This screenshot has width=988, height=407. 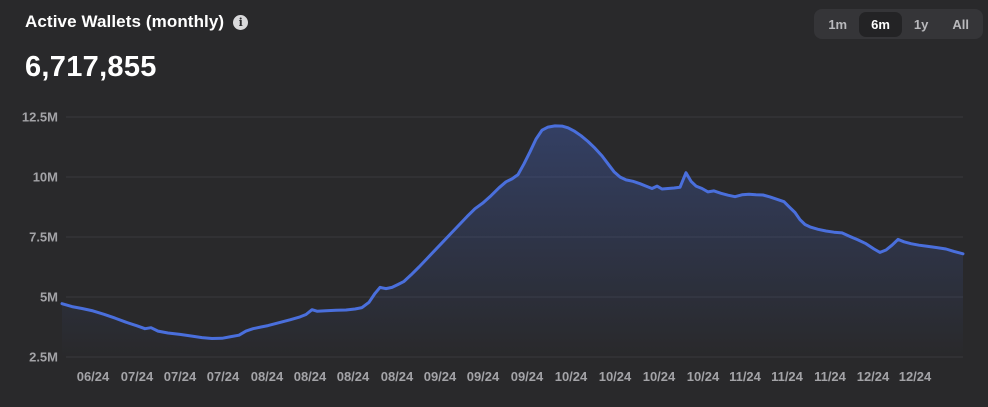 I want to click on metric-value: 6,717,855, so click(x=91, y=67).